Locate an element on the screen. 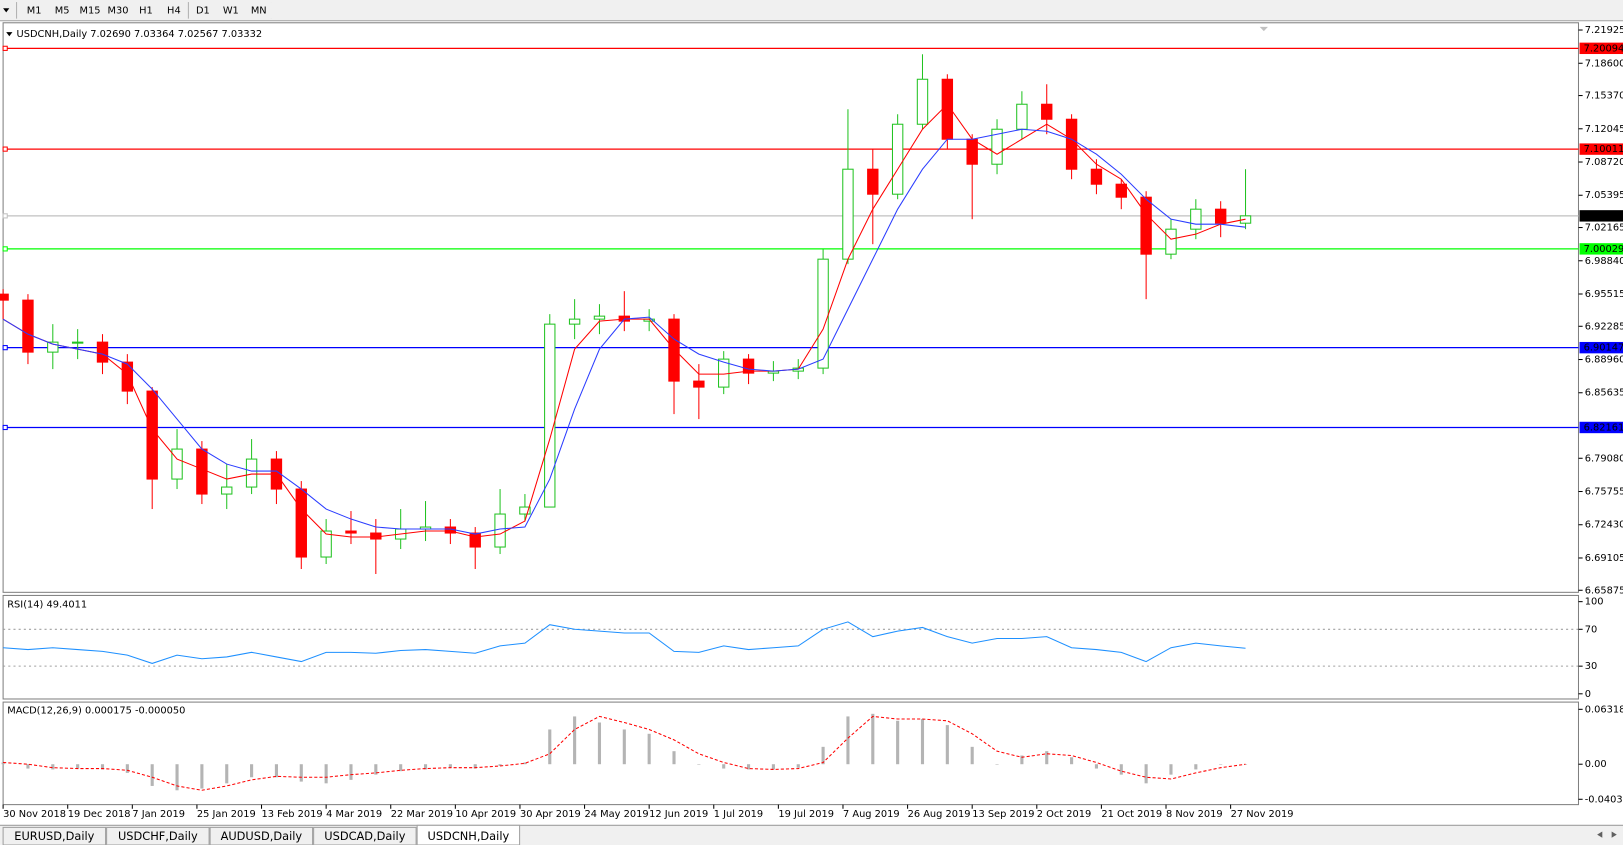 The image size is (1623, 845). timeframe-label: H1 is located at coordinates (146, 10).